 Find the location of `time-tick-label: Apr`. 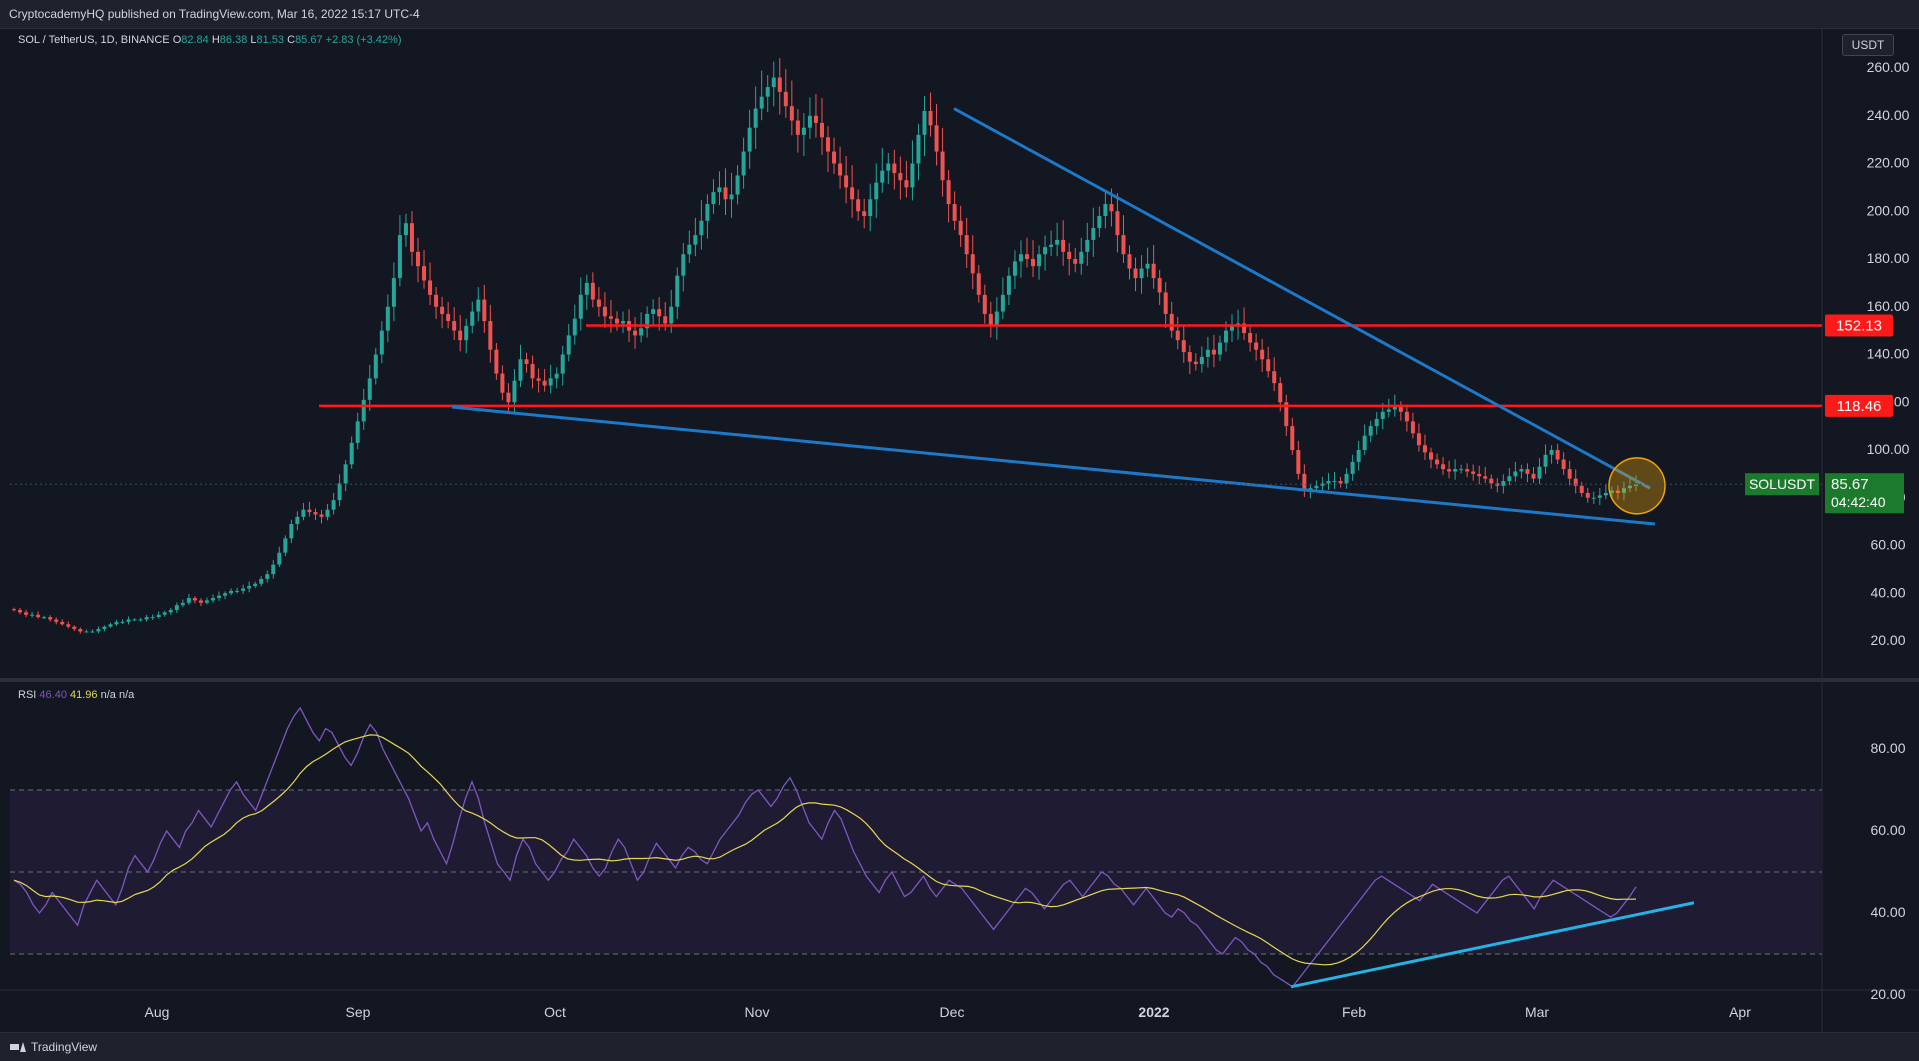

time-tick-label: Apr is located at coordinates (1740, 1012).